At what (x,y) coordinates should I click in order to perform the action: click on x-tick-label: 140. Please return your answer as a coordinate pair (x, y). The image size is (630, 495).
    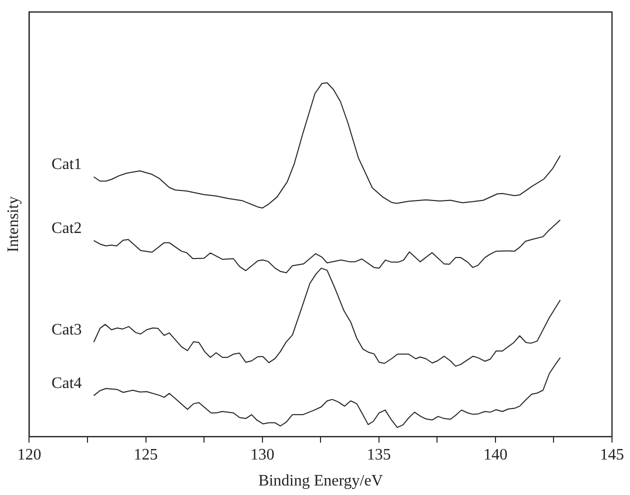
    Looking at the image, I should click on (495, 455).